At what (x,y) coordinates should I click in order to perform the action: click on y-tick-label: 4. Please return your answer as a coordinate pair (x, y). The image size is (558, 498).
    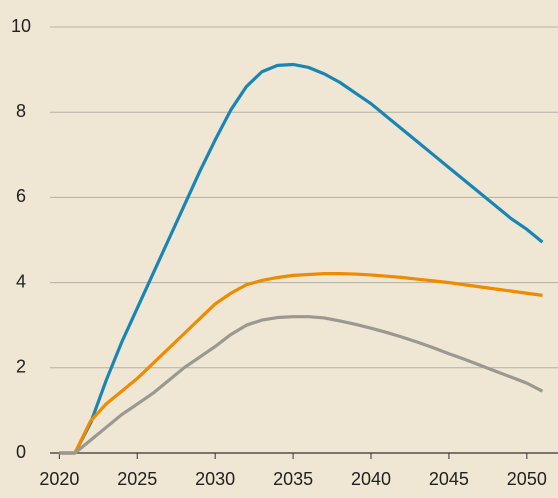
    Looking at the image, I should click on (21, 281).